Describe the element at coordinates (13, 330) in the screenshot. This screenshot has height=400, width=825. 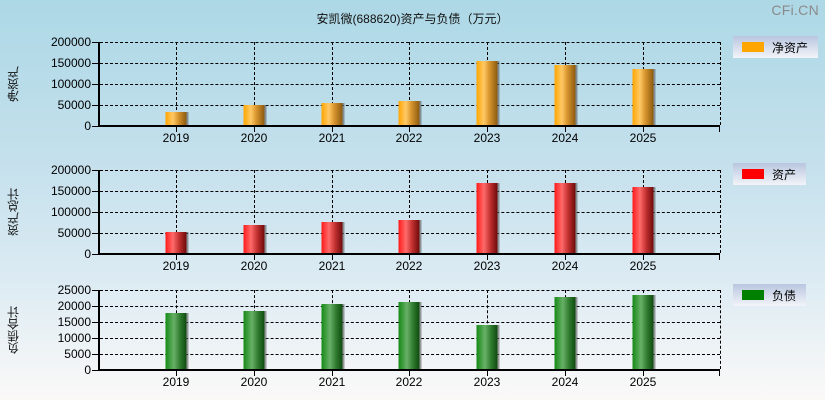
I see `y-axis-label: 负债合计` at that location.